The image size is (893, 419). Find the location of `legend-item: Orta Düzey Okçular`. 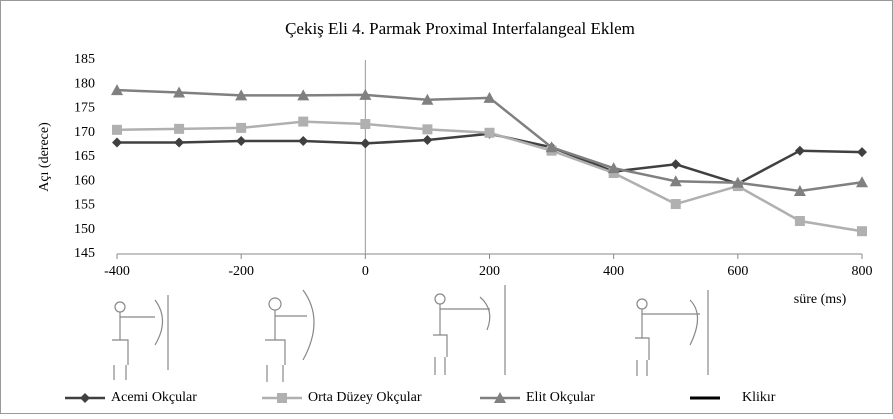

legend-item: Orta Düzey Okçular is located at coordinates (342, 397).